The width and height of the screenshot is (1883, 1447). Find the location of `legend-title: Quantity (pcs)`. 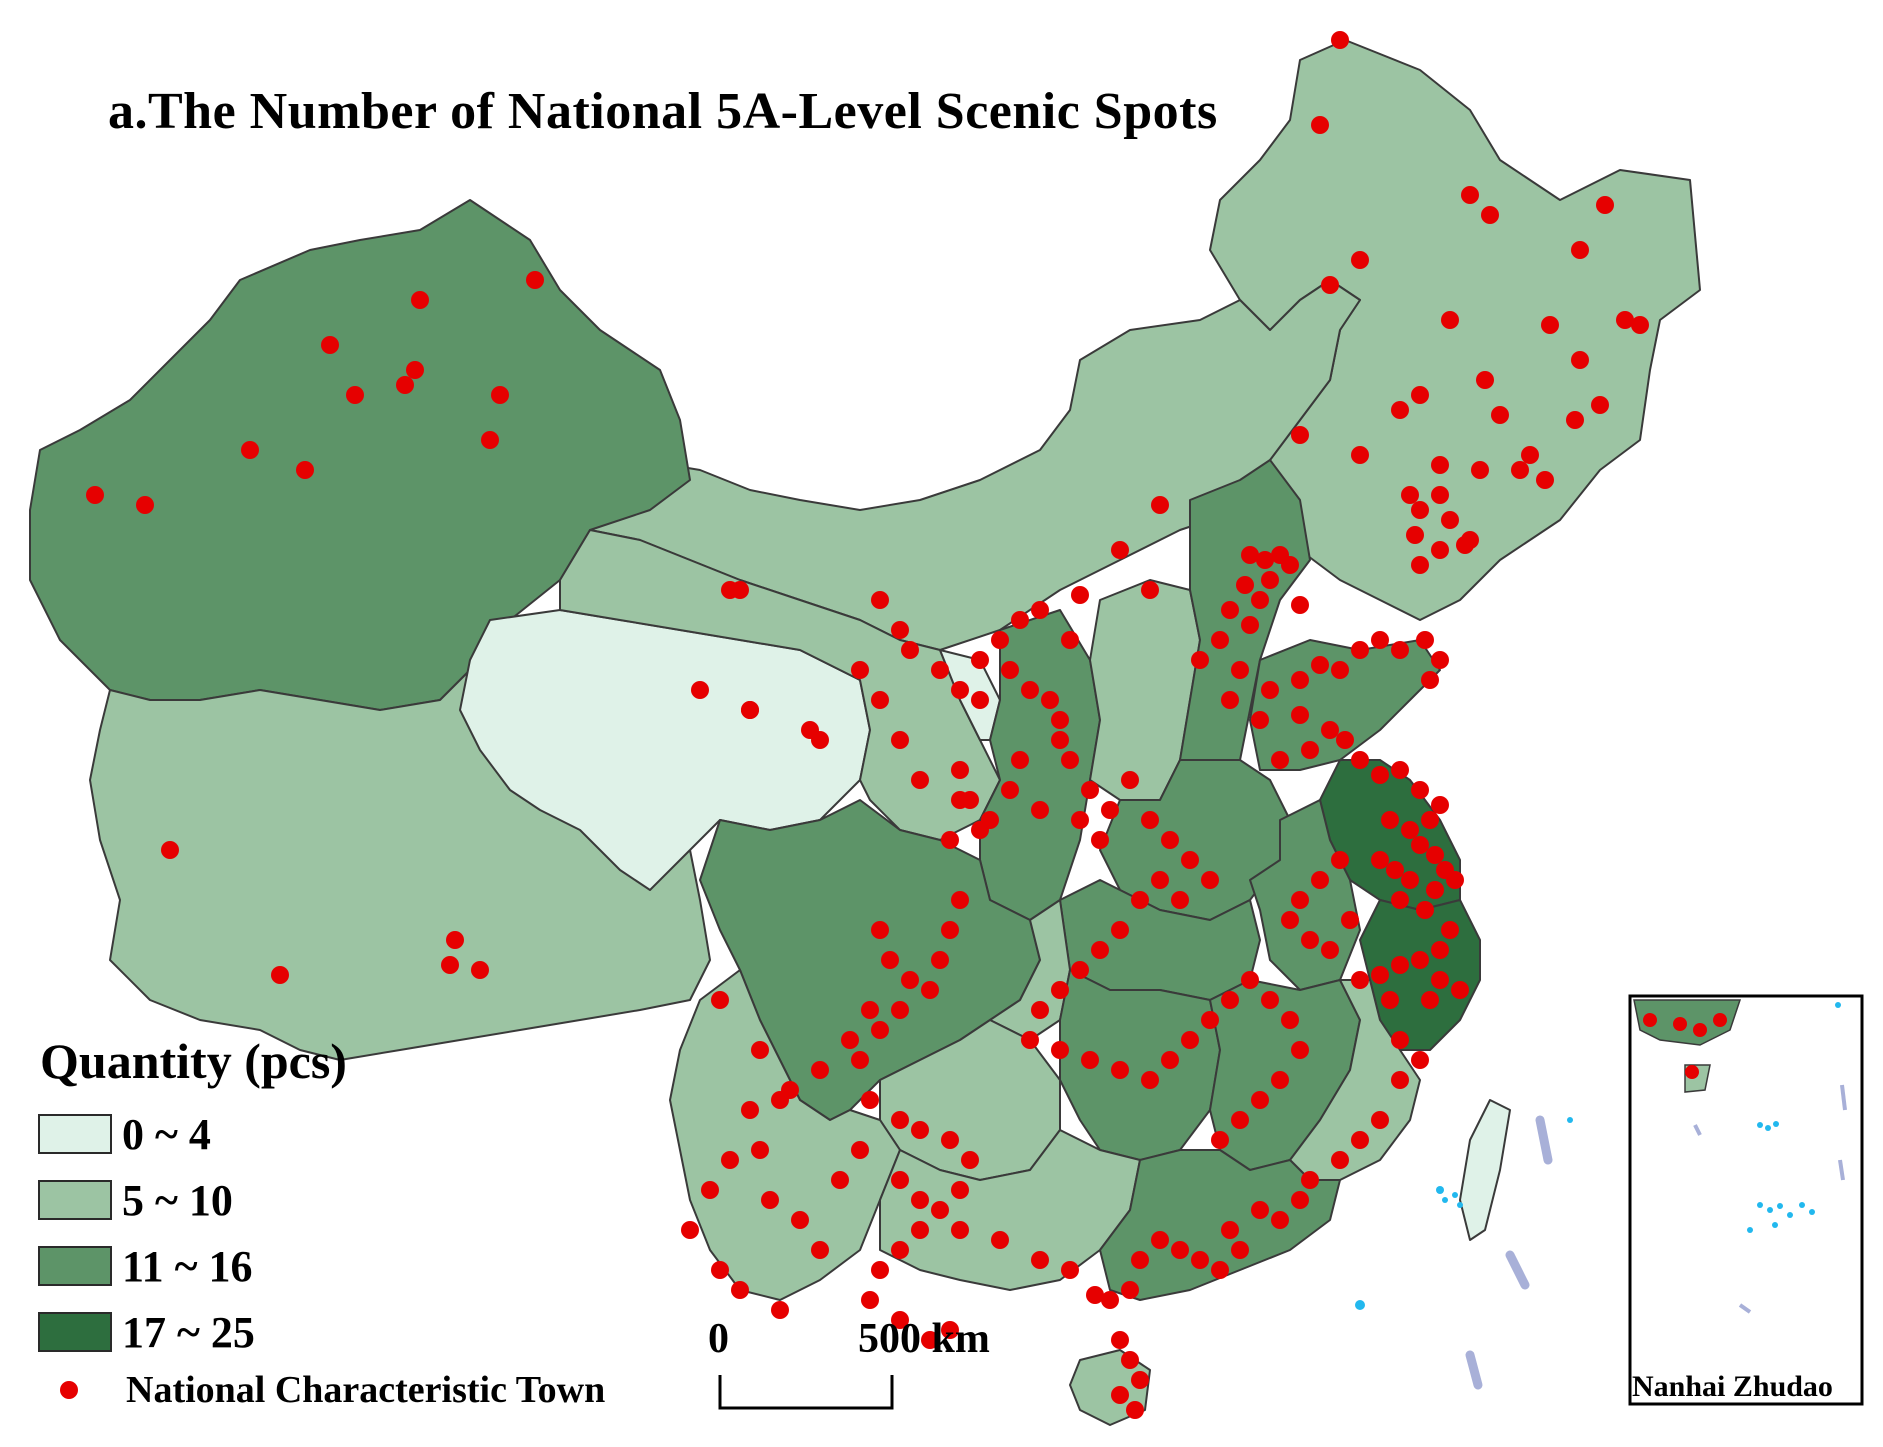

legend-title: Quantity (pcs) is located at coordinates (193, 1061).